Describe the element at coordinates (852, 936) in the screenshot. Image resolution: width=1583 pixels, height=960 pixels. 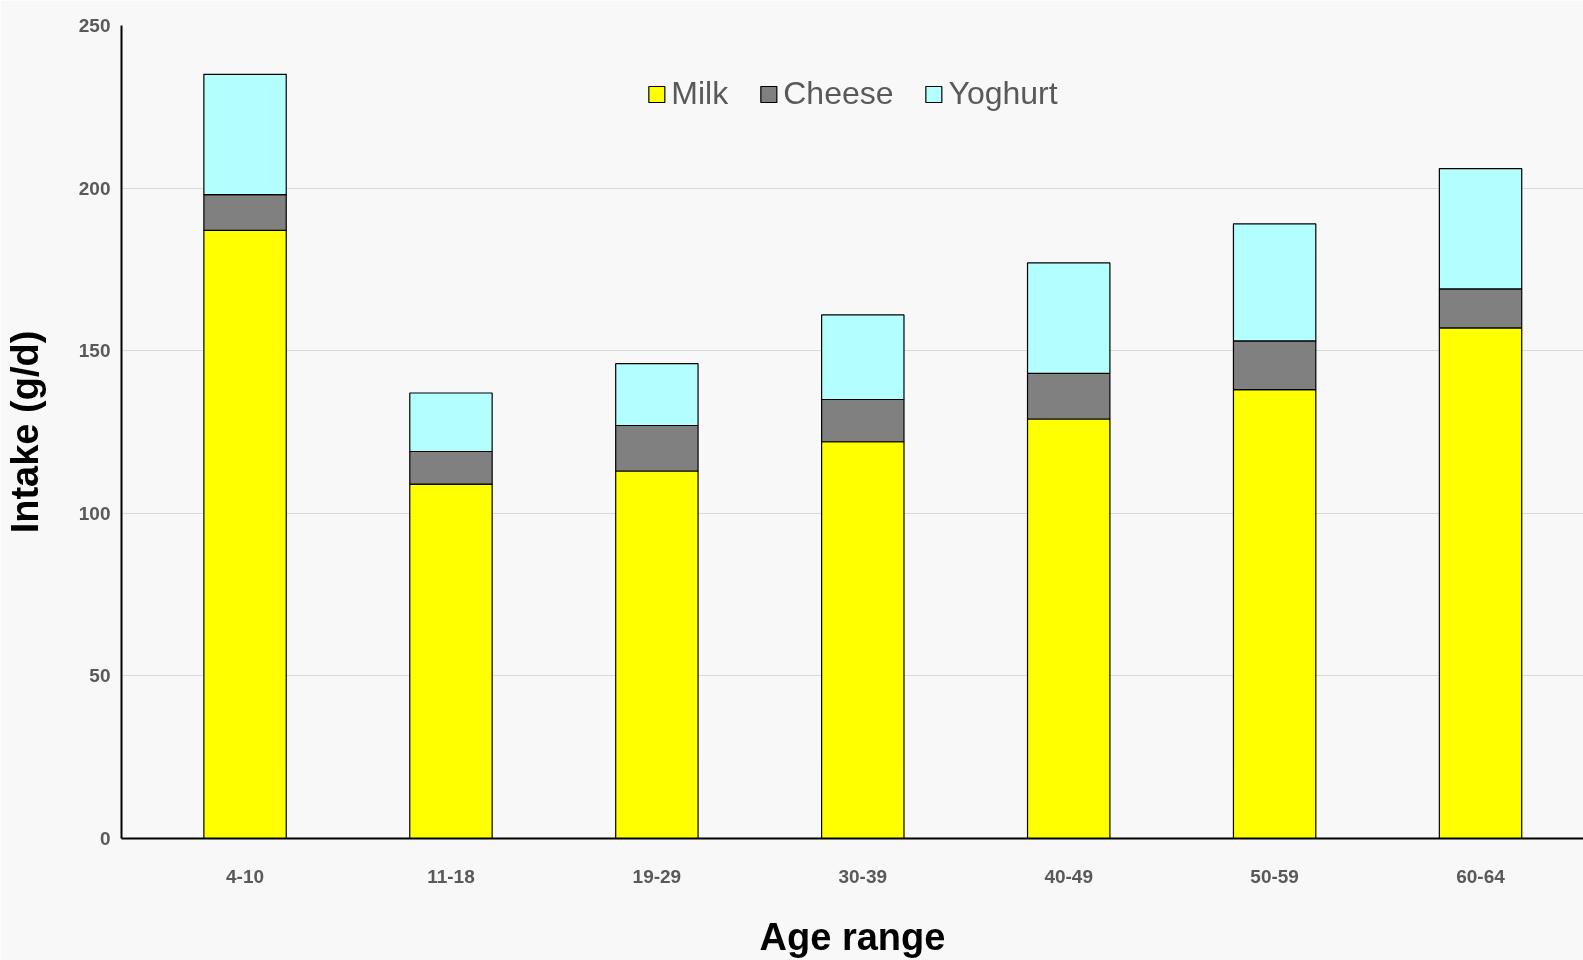
I see `x-axis-title: Age range` at that location.